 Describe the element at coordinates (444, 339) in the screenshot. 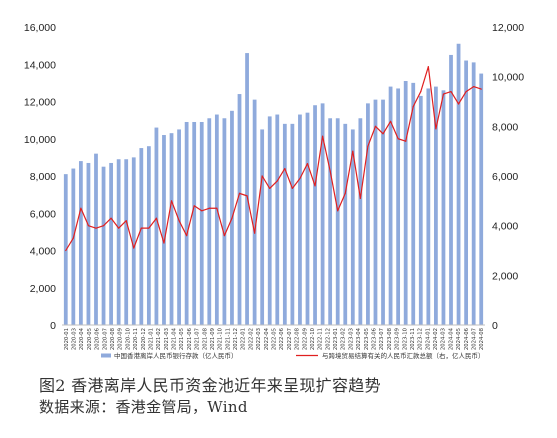

I see `x-tick-label: 2024-03` at that location.